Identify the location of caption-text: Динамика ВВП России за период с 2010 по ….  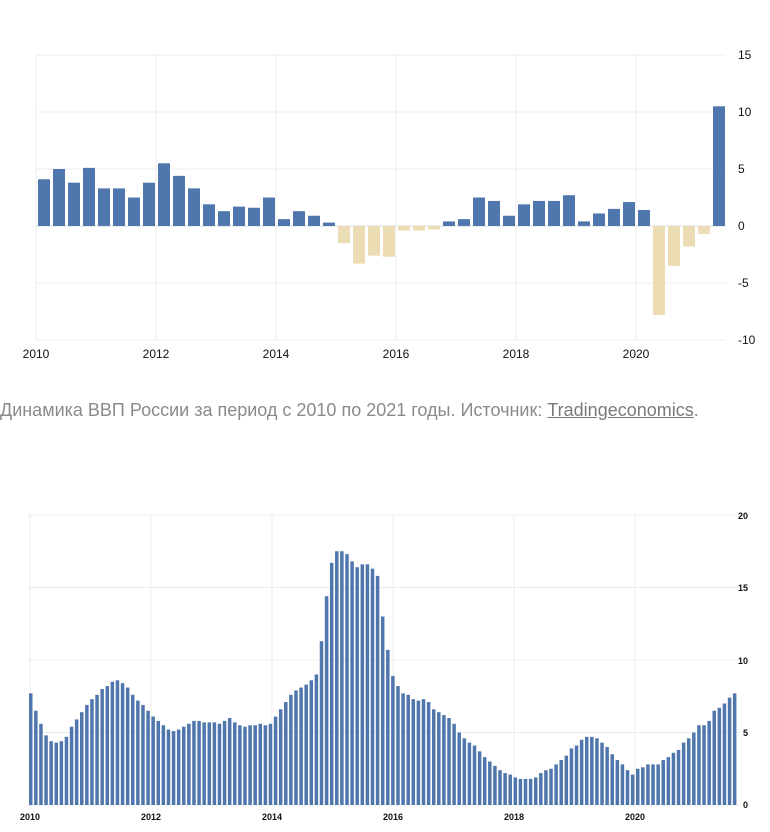
(271, 410).